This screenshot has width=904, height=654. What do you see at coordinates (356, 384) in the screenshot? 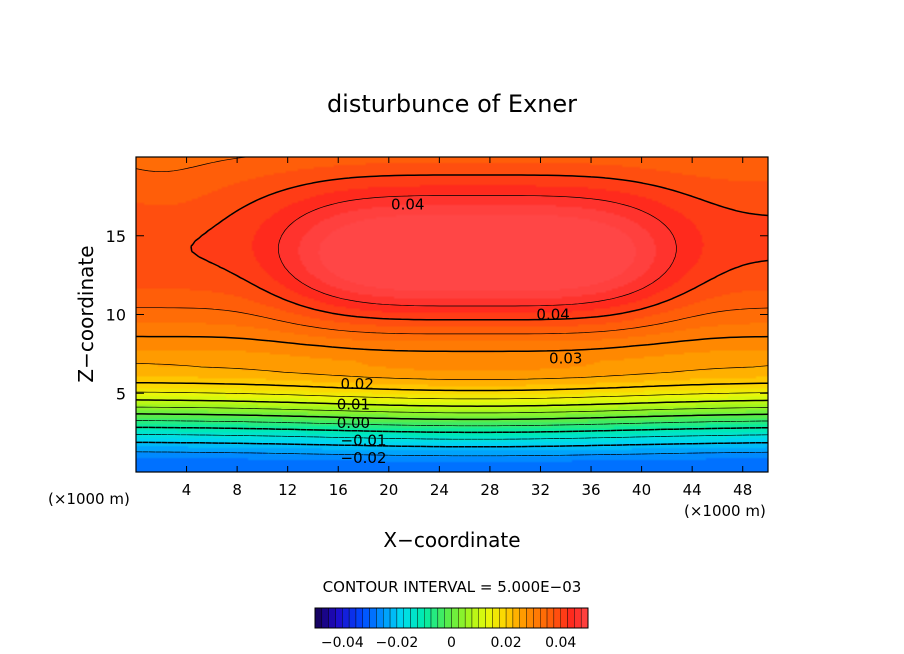
I see `contour-label: 0.02` at bounding box center [356, 384].